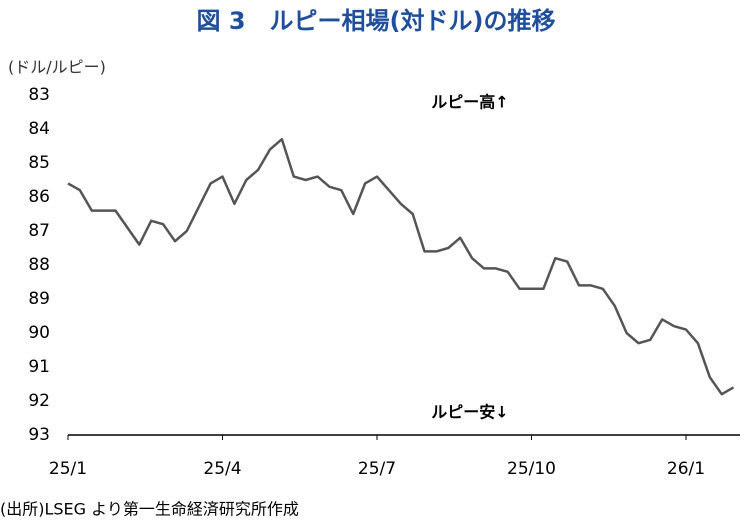 This screenshot has width=752, height=528. Describe the element at coordinates (222, 469) in the screenshot. I see `x-tick-label: 25/4` at that location.